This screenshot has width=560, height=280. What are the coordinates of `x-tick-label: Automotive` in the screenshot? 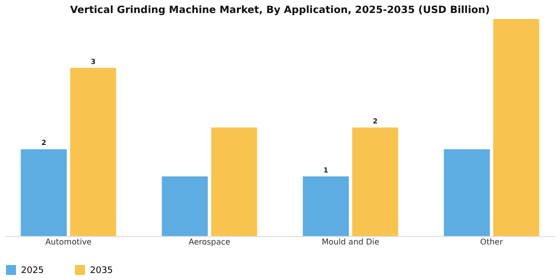 It's located at (68, 242).